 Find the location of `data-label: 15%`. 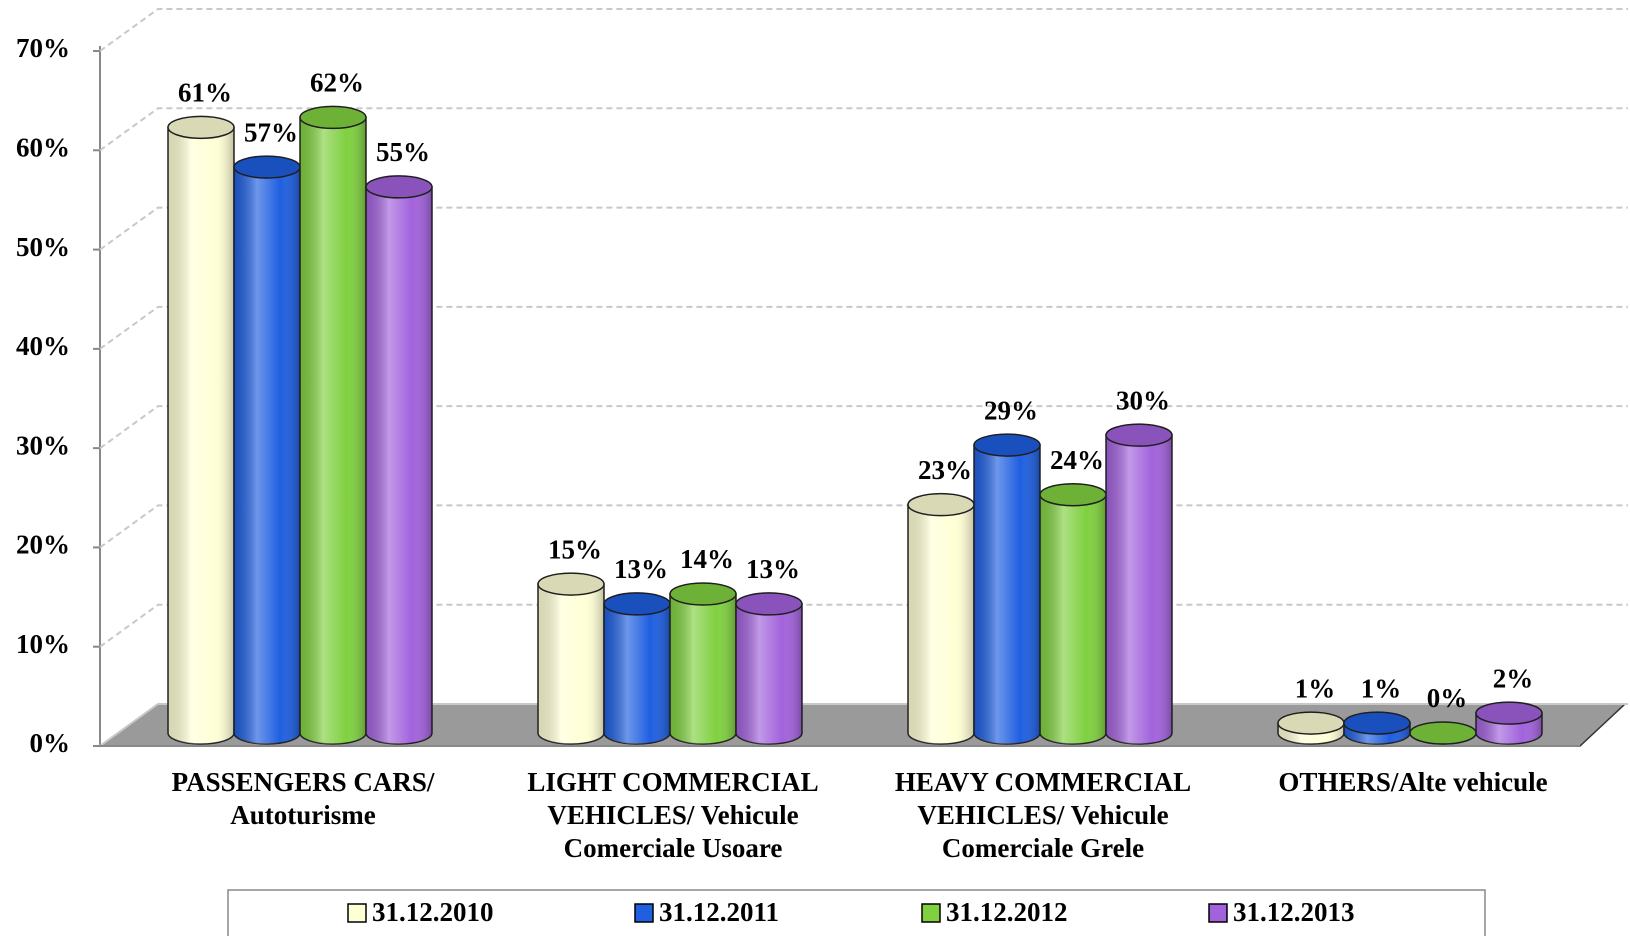

data-label: 15% is located at coordinates (575, 549).